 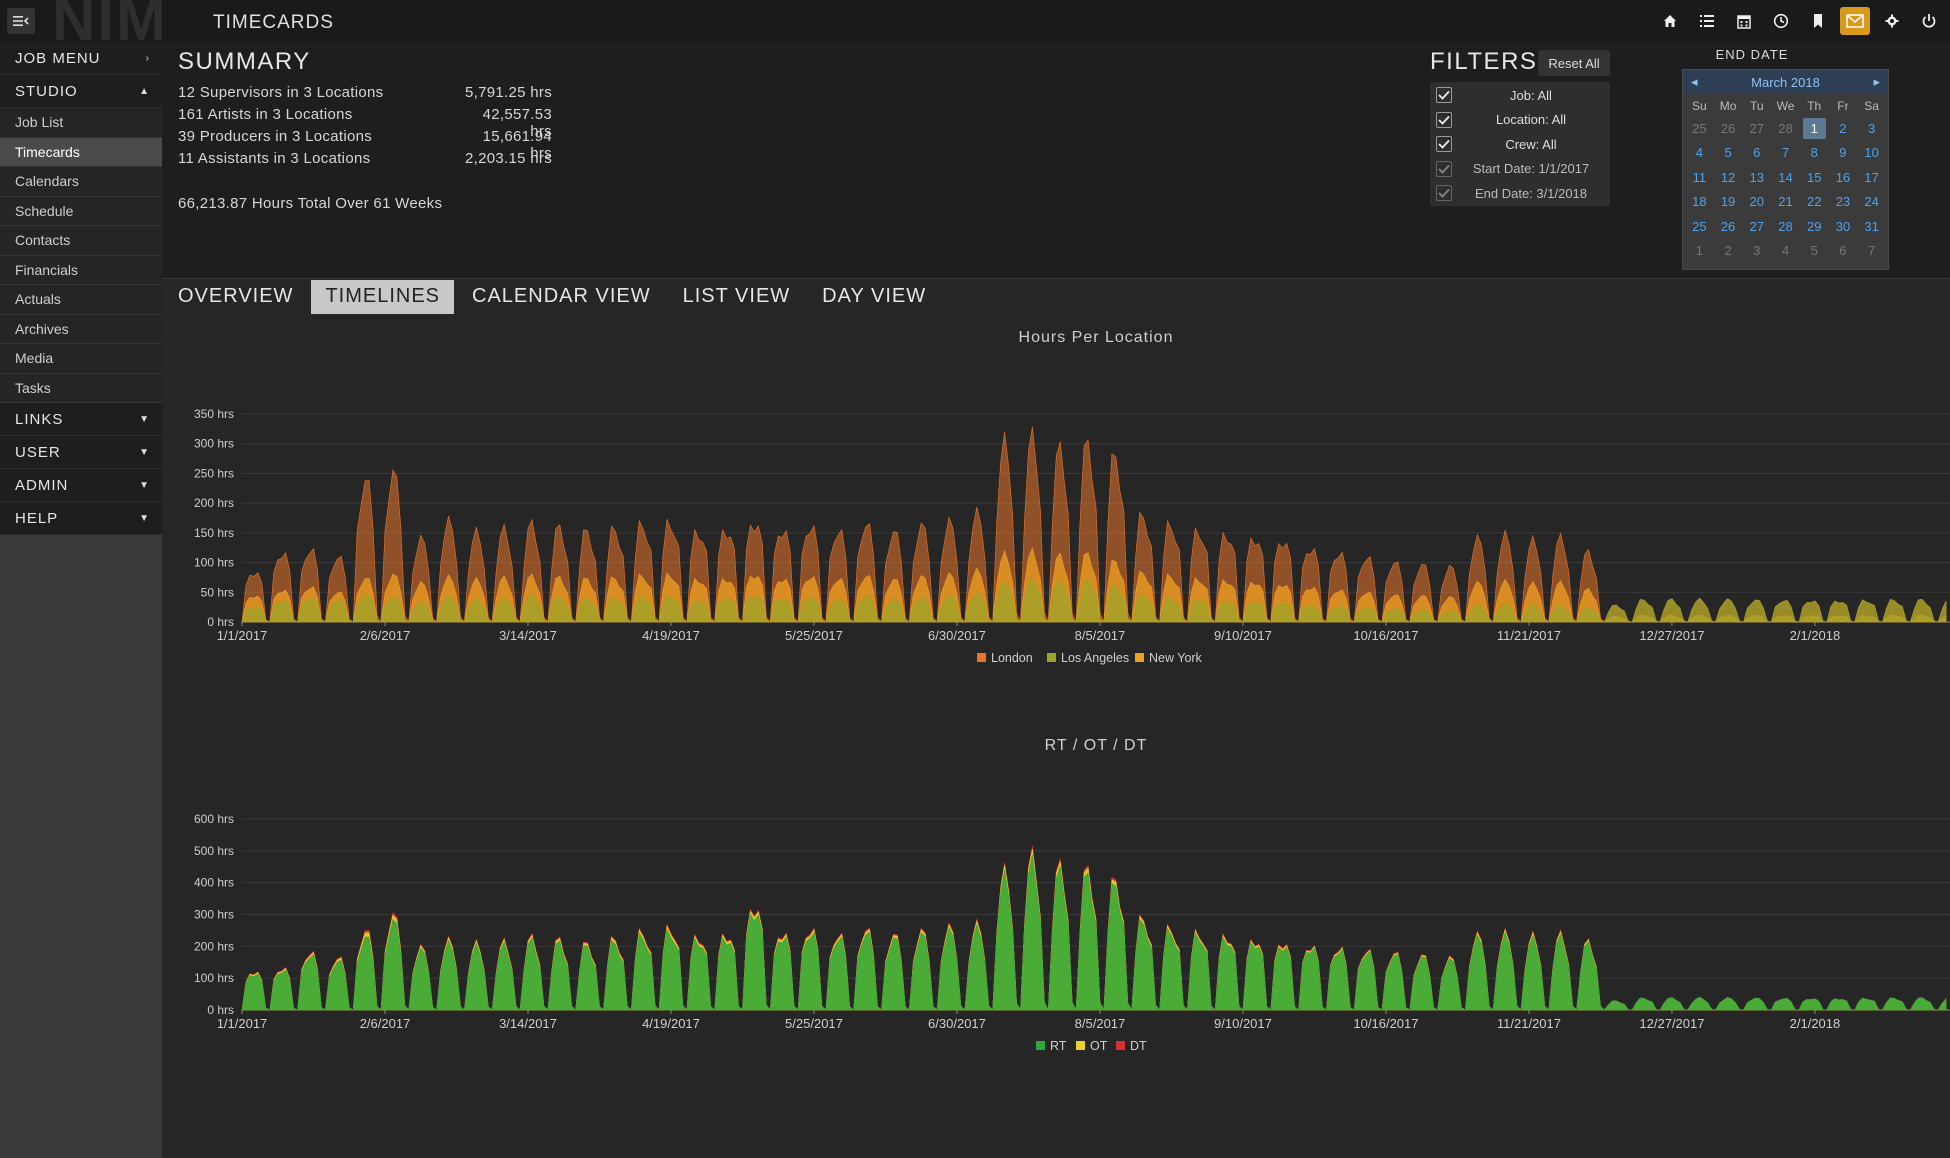 I want to click on calendar-day: 22, so click(x=1814, y=202).